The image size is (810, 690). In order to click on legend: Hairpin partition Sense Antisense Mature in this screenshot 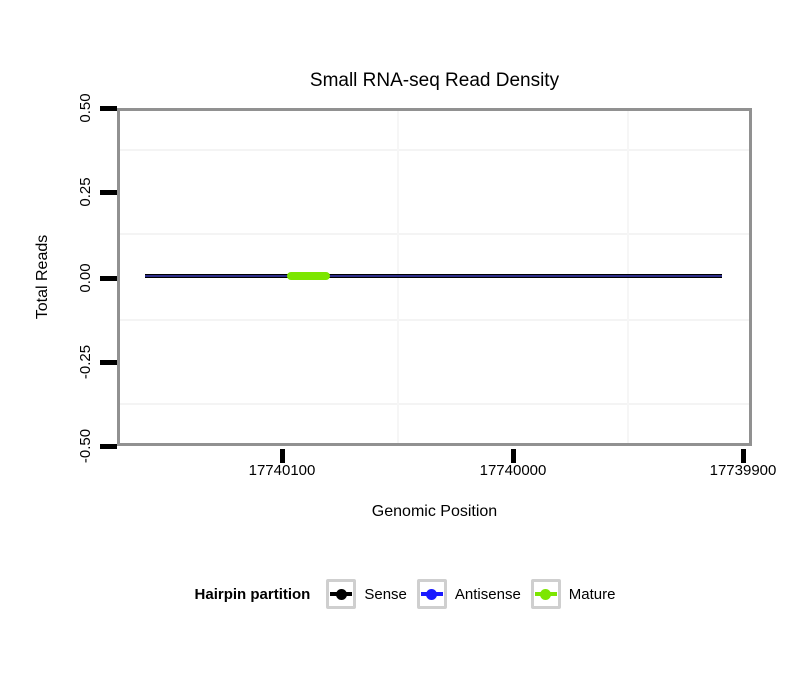, I will do `click(405, 594)`.